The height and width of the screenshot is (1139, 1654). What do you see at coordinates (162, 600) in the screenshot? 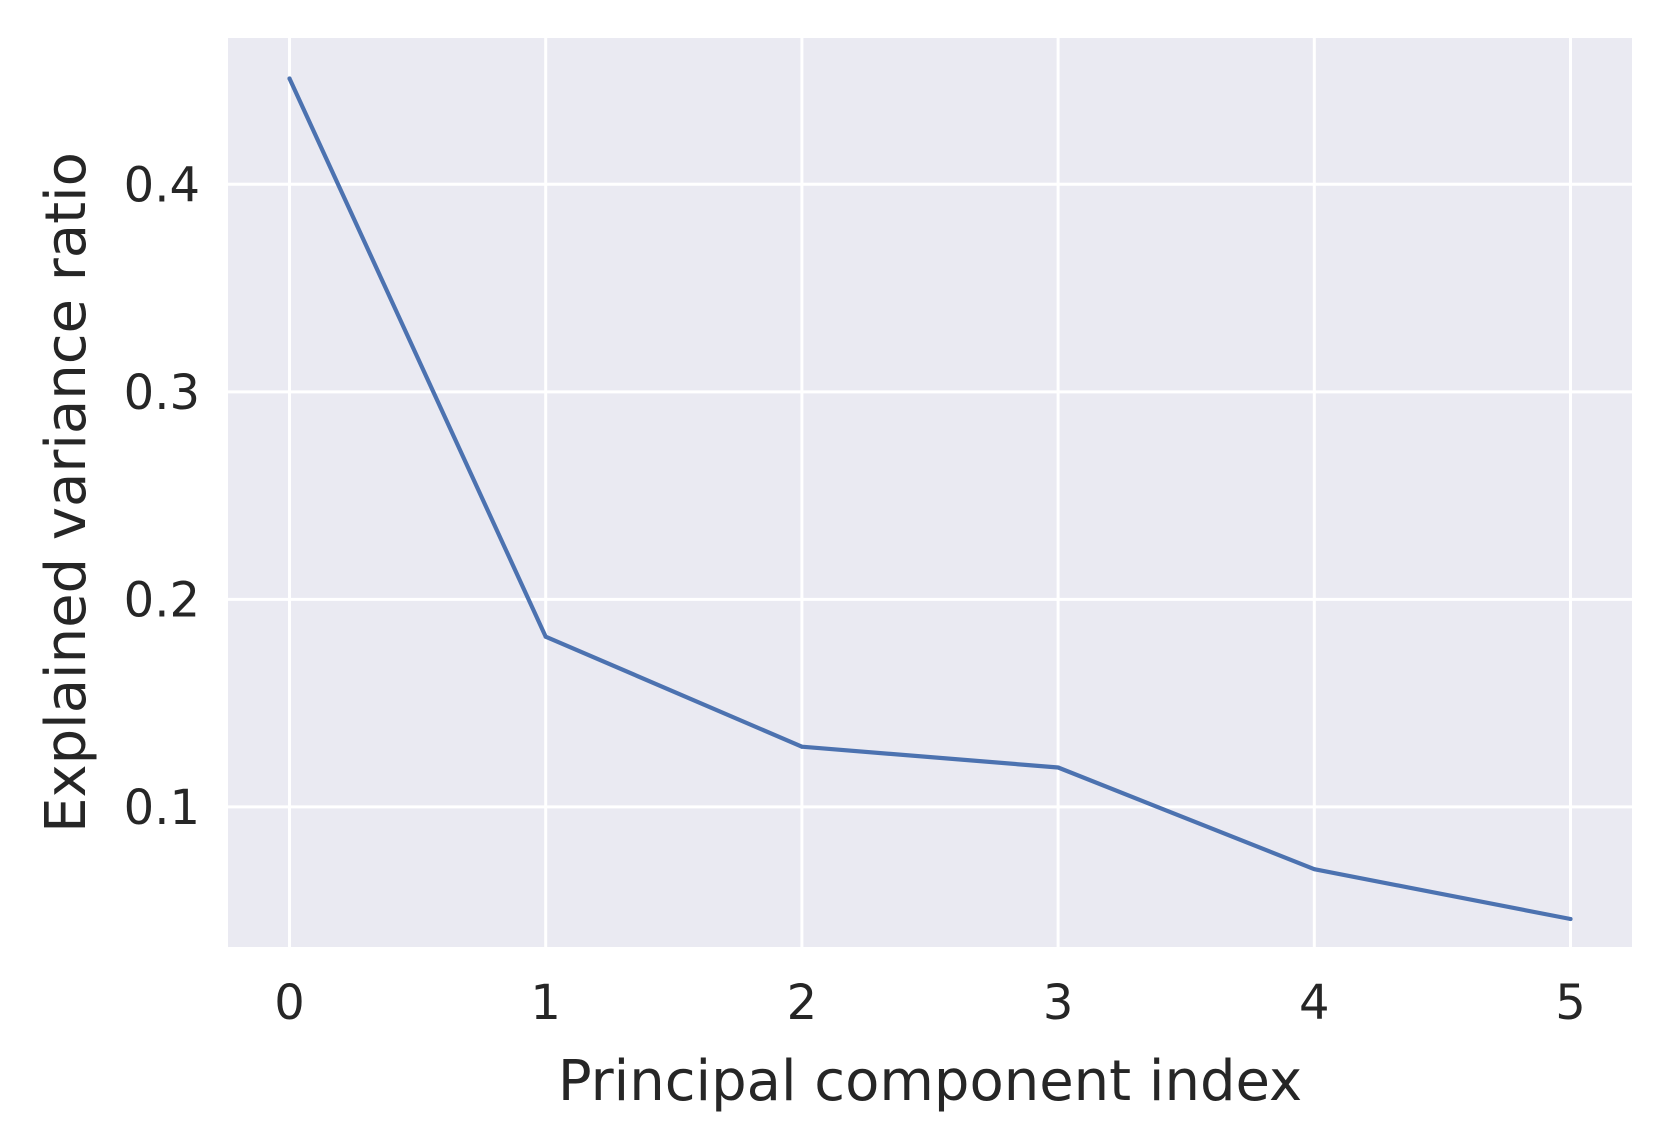
I see `y-tick-label-1: 0.2` at bounding box center [162, 600].